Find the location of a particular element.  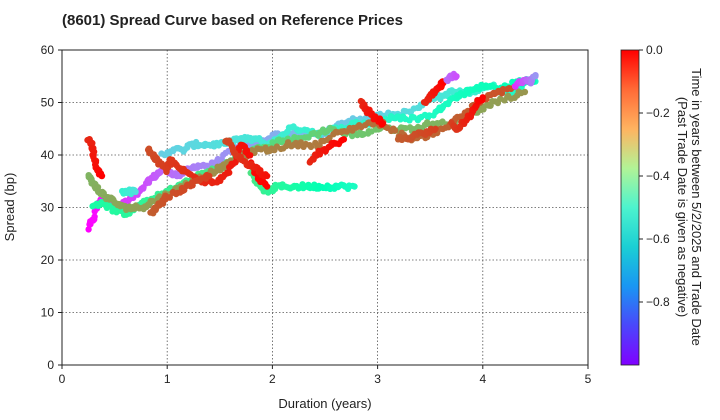

x-tick-label: 0 is located at coordinates (62, 379).